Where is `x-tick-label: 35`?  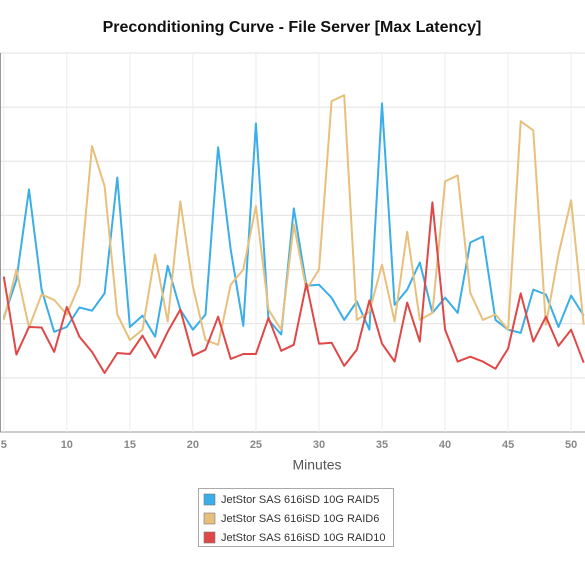
x-tick-label: 35 is located at coordinates (382, 445).